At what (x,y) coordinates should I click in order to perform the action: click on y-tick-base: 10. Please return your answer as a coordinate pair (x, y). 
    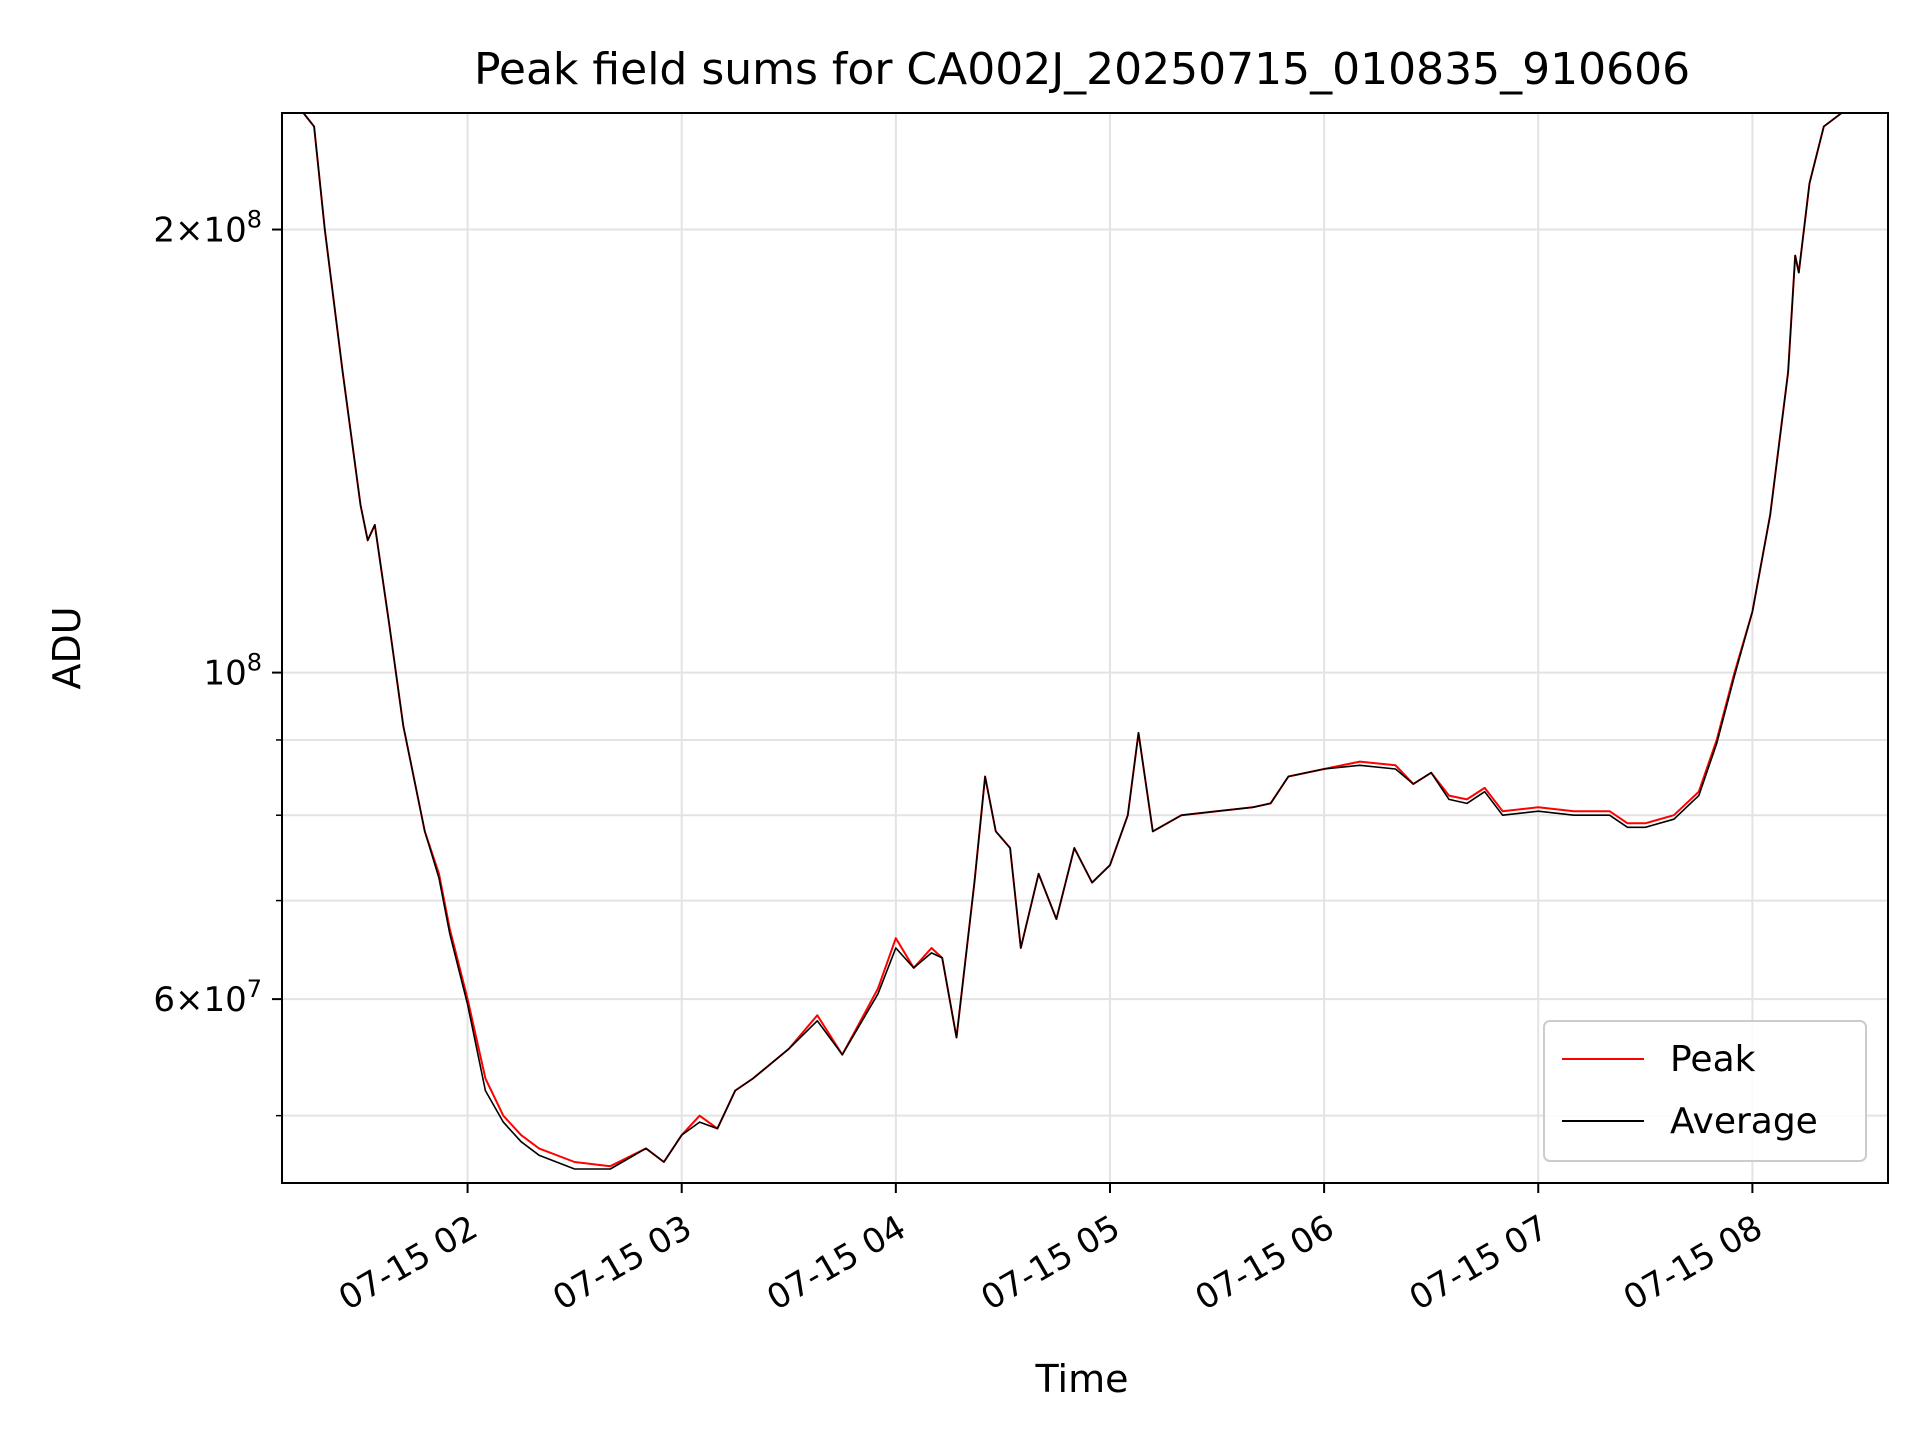
    Looking at the image, I should click on (224, 674).